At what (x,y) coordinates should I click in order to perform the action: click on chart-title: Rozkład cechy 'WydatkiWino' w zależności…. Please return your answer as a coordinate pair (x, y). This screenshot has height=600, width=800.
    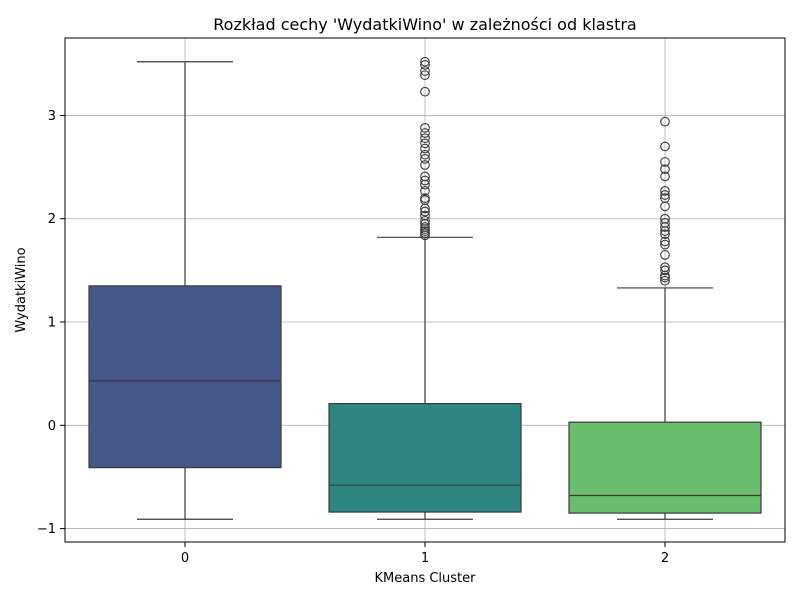
    Looking at the image, I should click on (424, 24).